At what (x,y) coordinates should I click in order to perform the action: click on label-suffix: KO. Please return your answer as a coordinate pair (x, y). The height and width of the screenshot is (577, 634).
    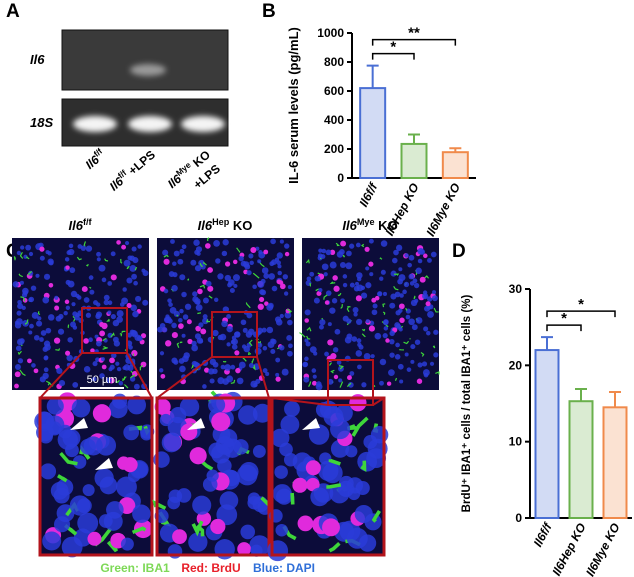
    Looking at the image, I should click on (386, 225).